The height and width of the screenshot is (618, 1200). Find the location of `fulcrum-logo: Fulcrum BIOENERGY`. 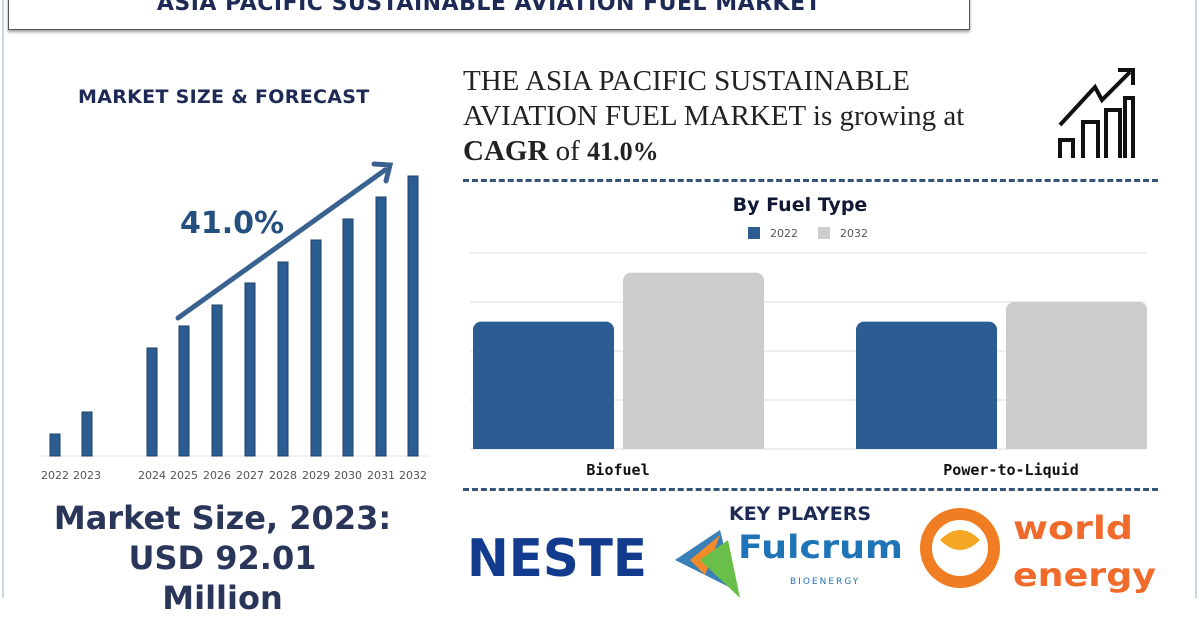

fulcrum-logo: Fulcrum BIOENERGY is located at coordinates (789, 563).